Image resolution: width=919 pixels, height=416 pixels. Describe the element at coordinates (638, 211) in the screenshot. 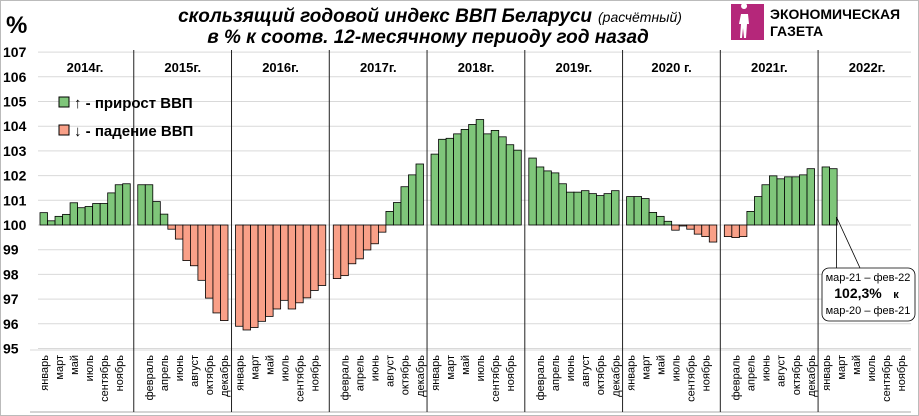

I see `bar-2020 г.-2` at that location.